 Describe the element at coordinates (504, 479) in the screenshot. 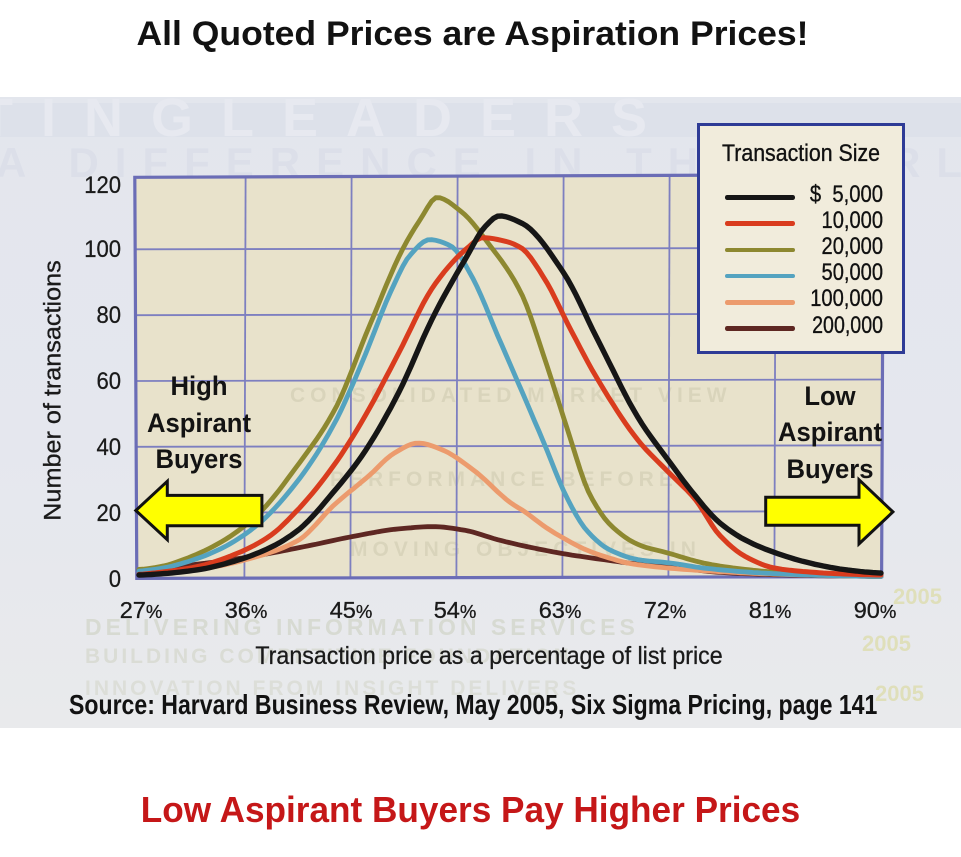

I see `svg-text: PERFORMANCE BEFORE` at that location.